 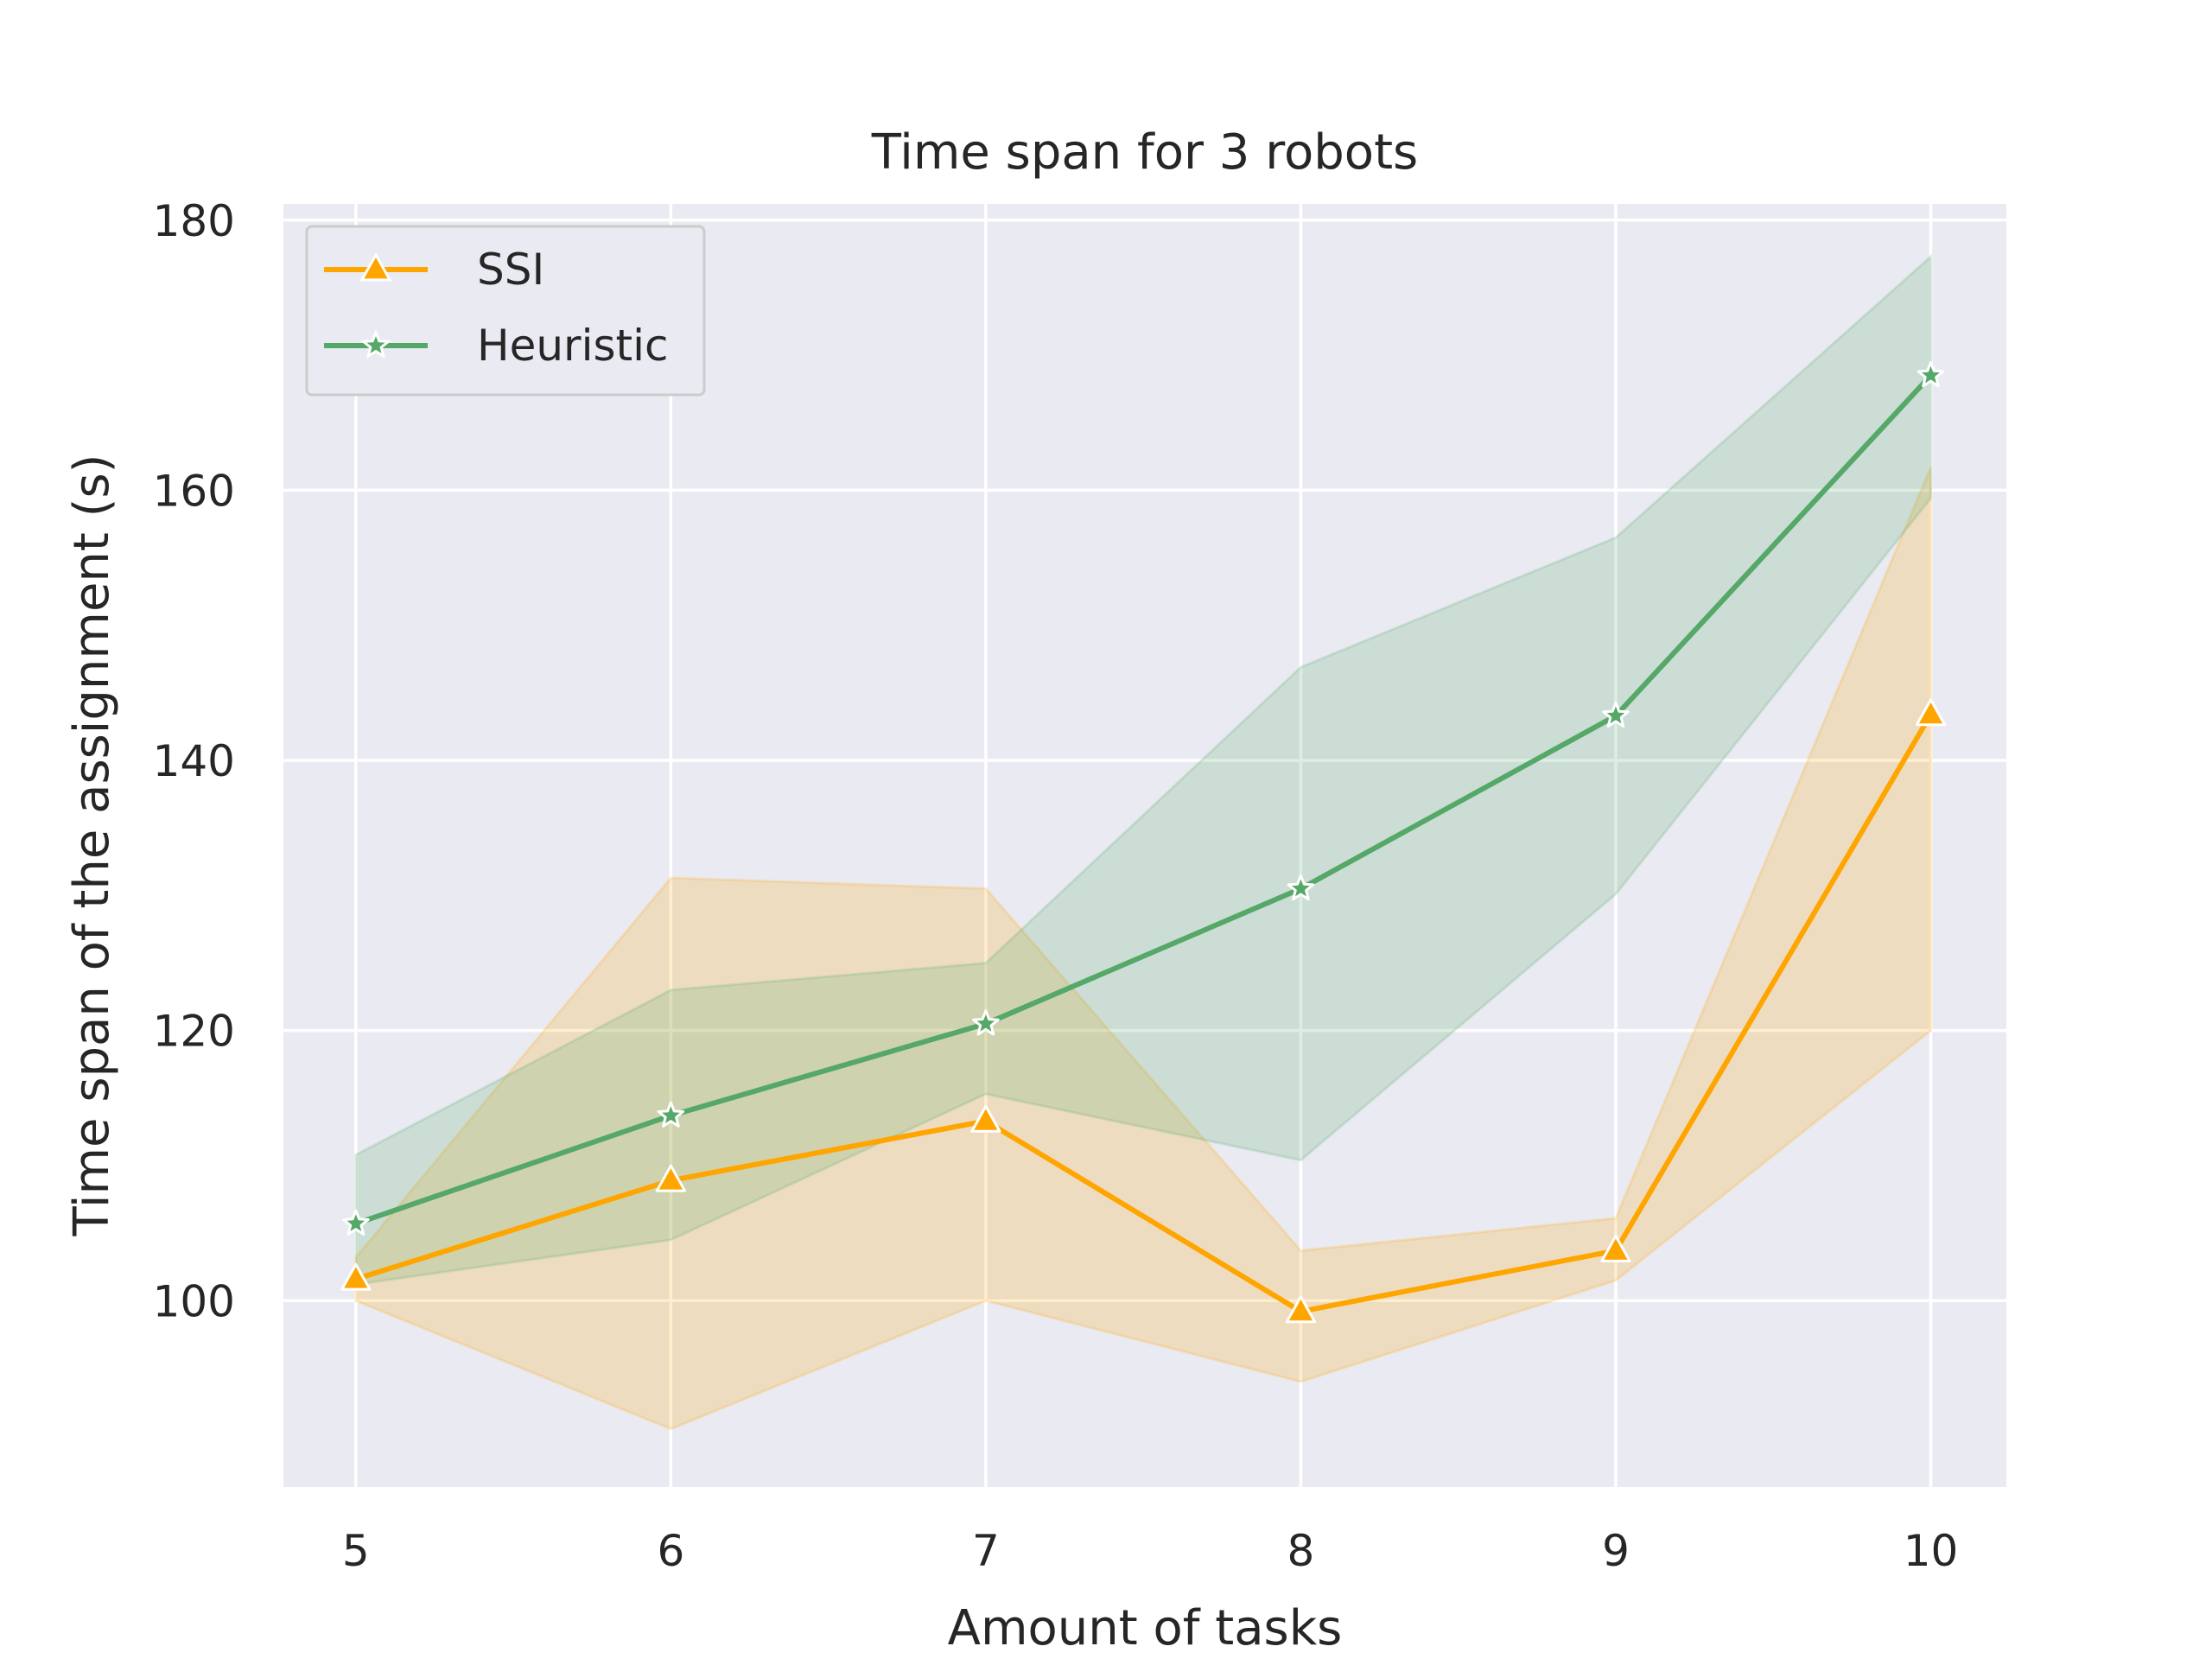 What do you see at coordinates (92, 845) in the screenshot?
I see `y-axis-label: Time span of the assignment (s)` at bounding box center [92, 845].